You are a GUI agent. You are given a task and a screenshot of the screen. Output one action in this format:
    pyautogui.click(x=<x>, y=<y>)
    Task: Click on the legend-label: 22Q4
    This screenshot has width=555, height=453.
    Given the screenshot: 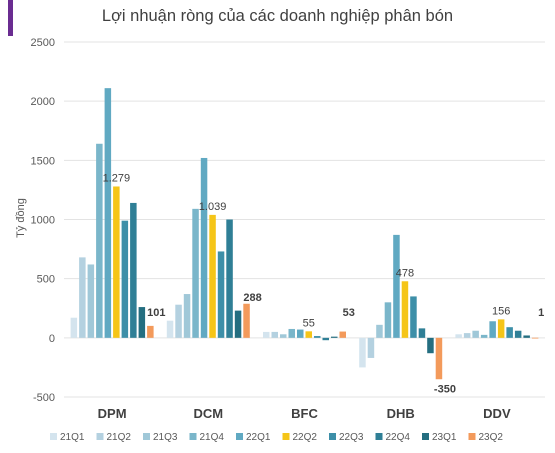 What is the action you would take?
    pyautogui.click(x=398, y=437)
    